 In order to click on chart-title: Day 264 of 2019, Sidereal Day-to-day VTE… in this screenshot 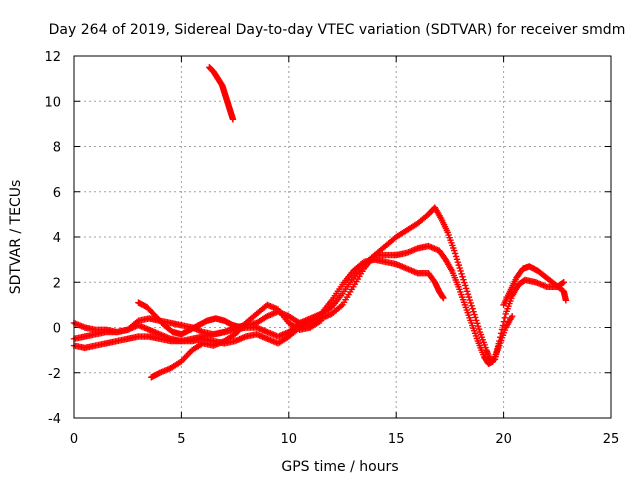, I will do `click(337, 30)`.